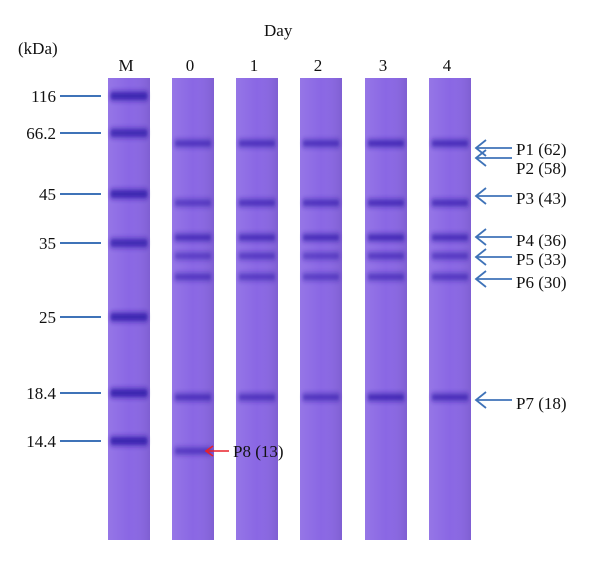  Describe the element at coordinates (278, 30) in the screenshot. I see `axis-title-day: Day` at that location.